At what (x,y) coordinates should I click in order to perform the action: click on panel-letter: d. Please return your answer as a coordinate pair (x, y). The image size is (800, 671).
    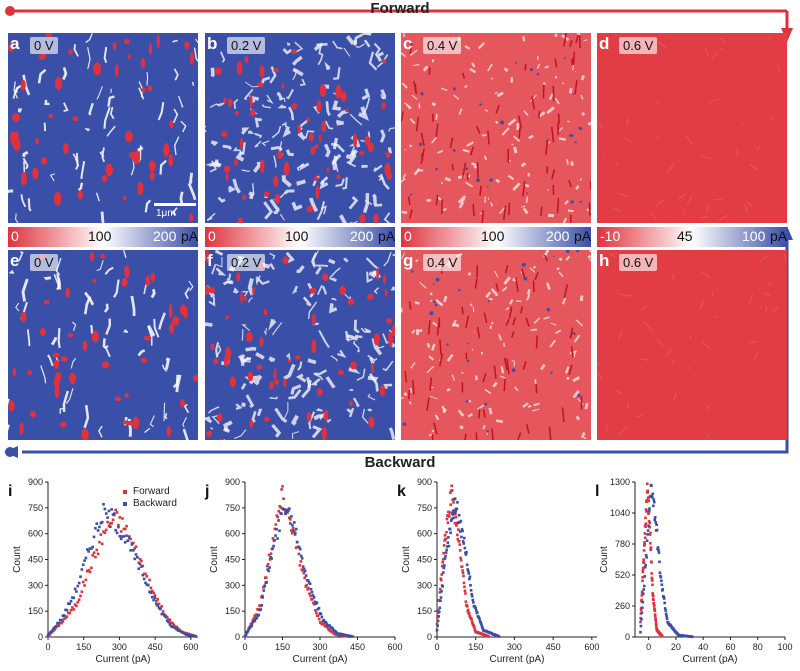
    Looking at the image, I should click on (604, 43).